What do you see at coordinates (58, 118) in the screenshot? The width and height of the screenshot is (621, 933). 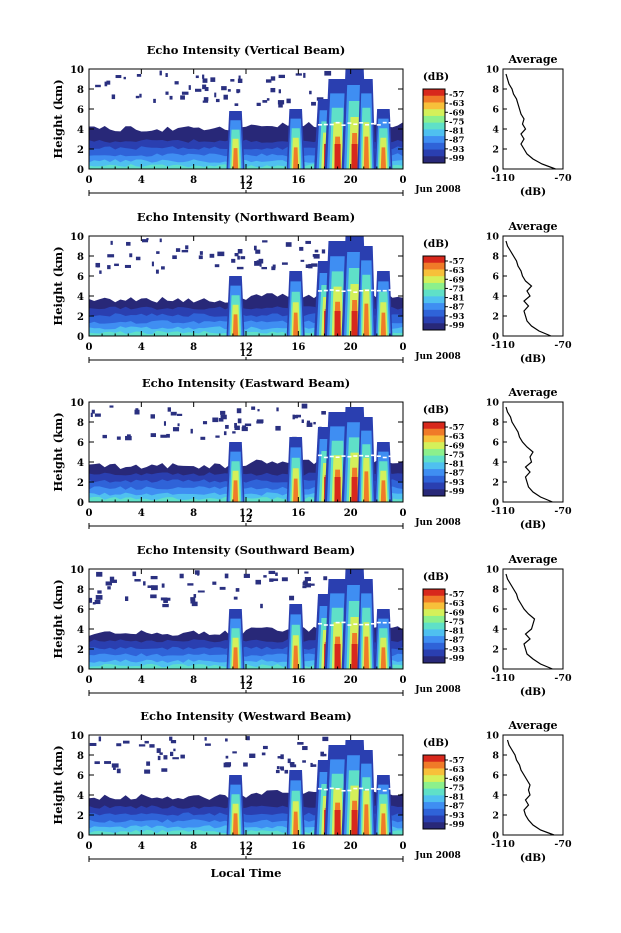 I see `y-axis-label: Height (km)` at bounding box center [58, 118].